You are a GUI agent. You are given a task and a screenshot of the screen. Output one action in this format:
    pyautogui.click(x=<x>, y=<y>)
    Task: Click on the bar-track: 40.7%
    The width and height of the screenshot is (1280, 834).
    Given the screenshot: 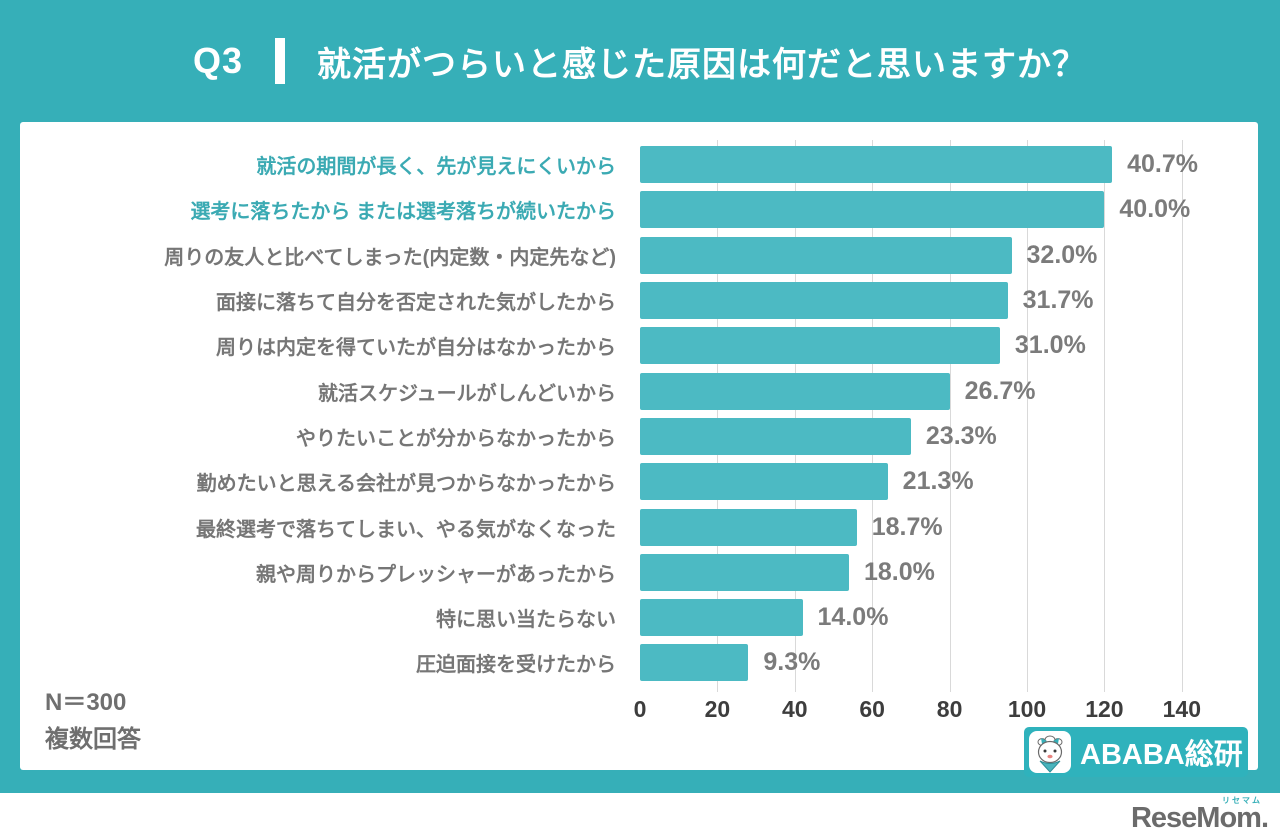 What is the action you would take?
    pyautogui.click(x=949, y=165)
    